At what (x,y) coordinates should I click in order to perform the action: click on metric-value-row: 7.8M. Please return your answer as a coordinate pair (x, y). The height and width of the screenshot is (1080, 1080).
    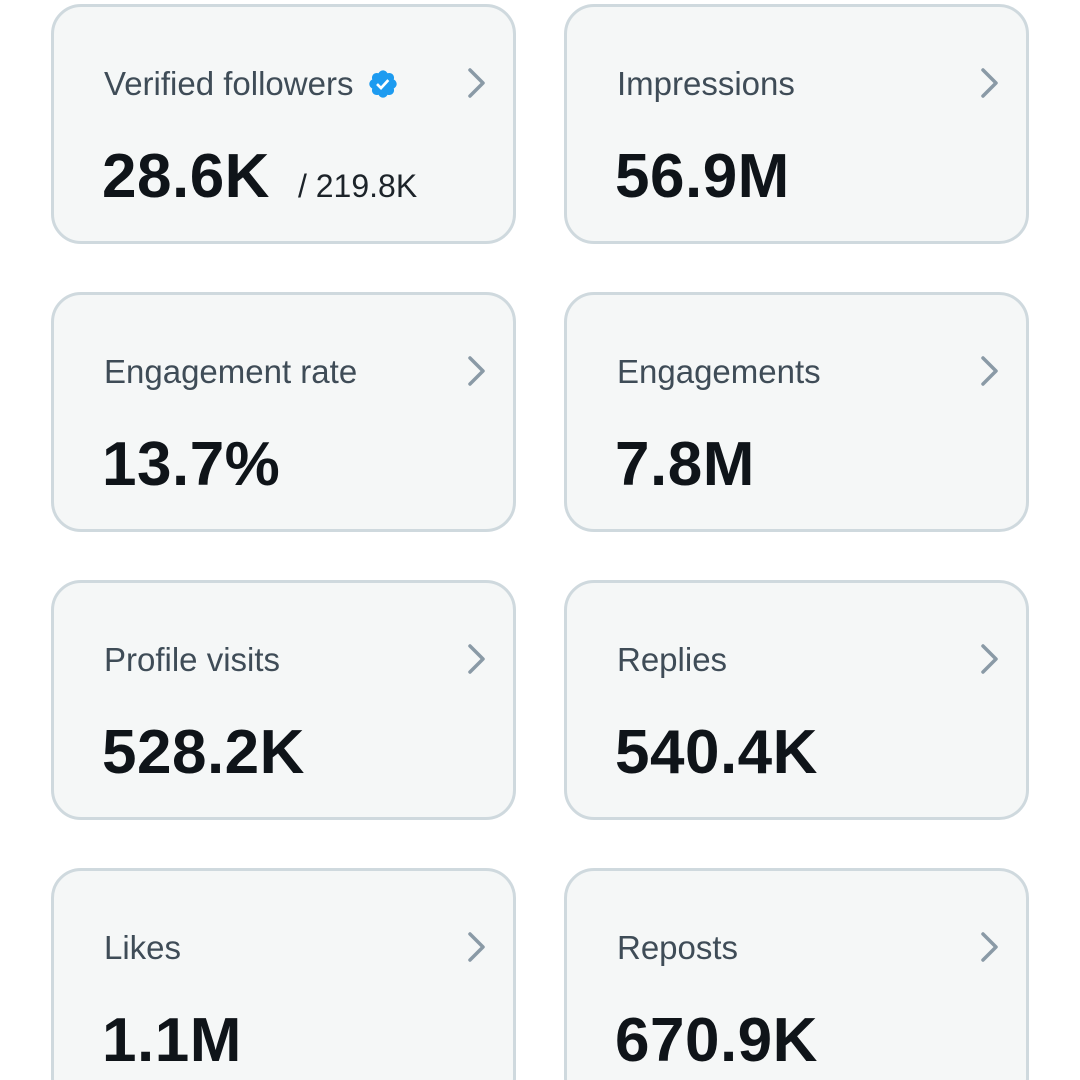
    Looking at the image, I should click on (685, 465).